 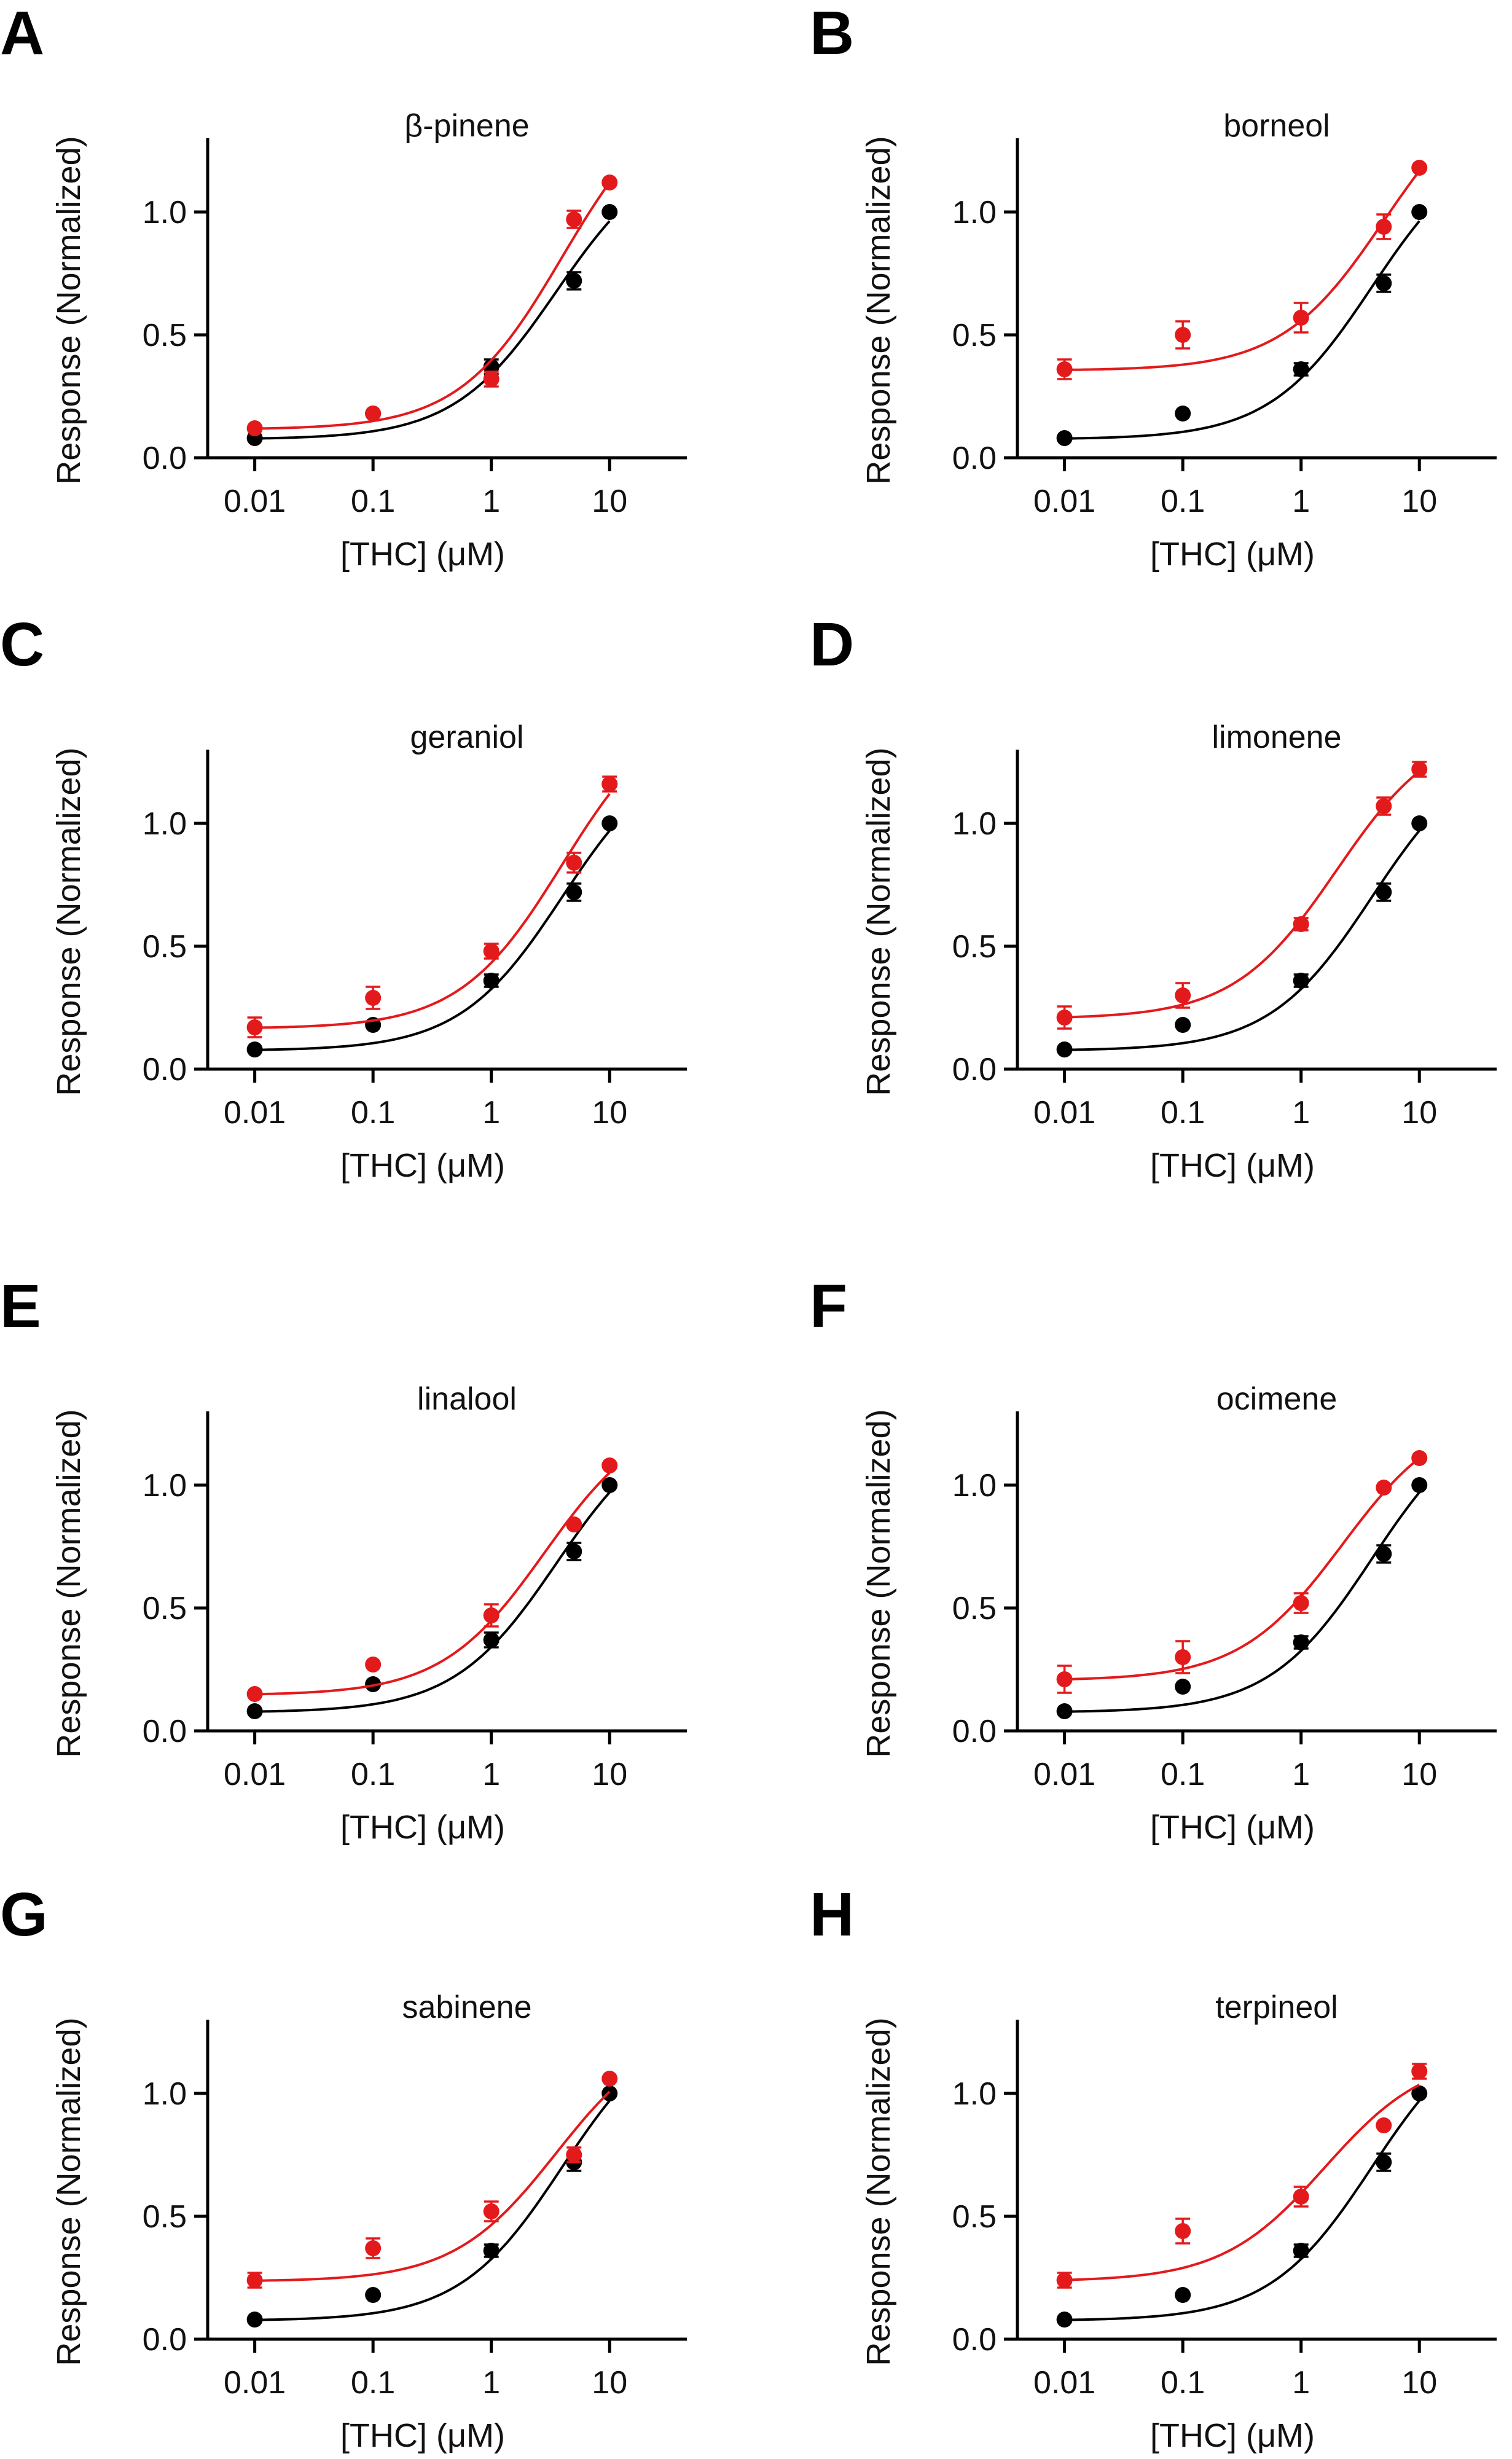 I want to click on panel-letter: F, so click(x=828, y=1306).